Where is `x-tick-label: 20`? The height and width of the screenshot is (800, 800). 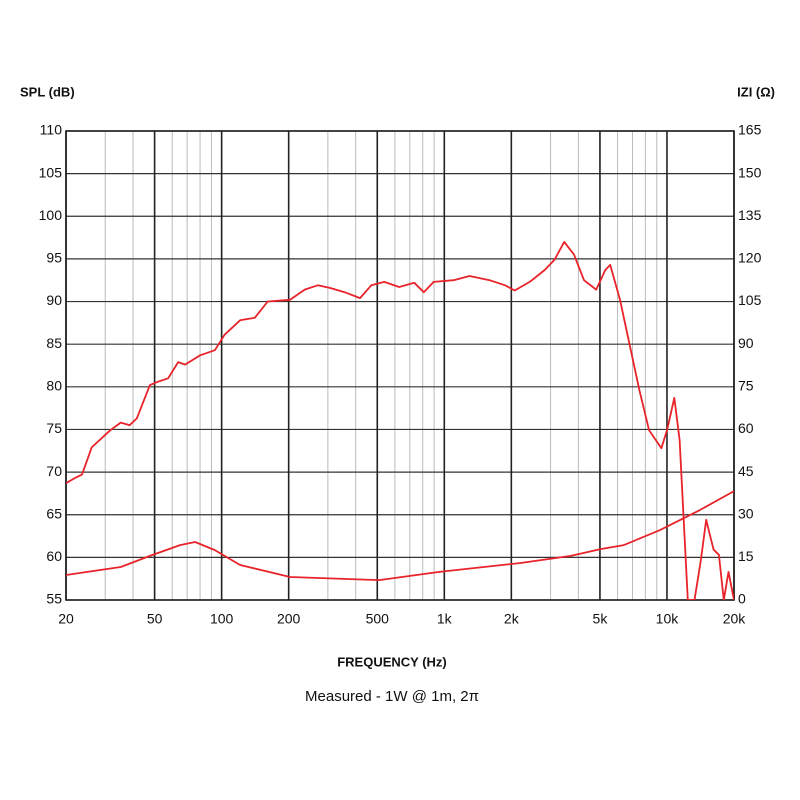
x-tick-label: 20 is located at coordinates (66, 619).